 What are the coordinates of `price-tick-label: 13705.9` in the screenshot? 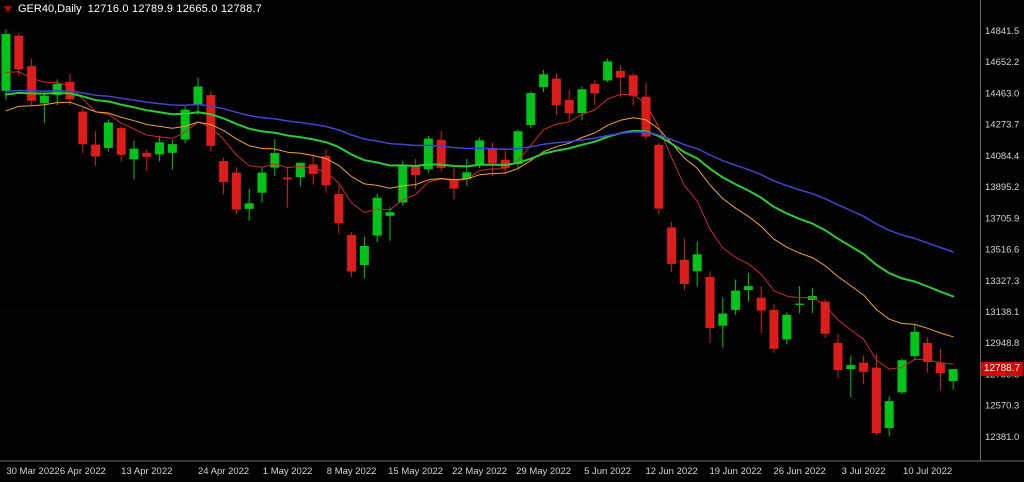 It's located at (1002, 218).